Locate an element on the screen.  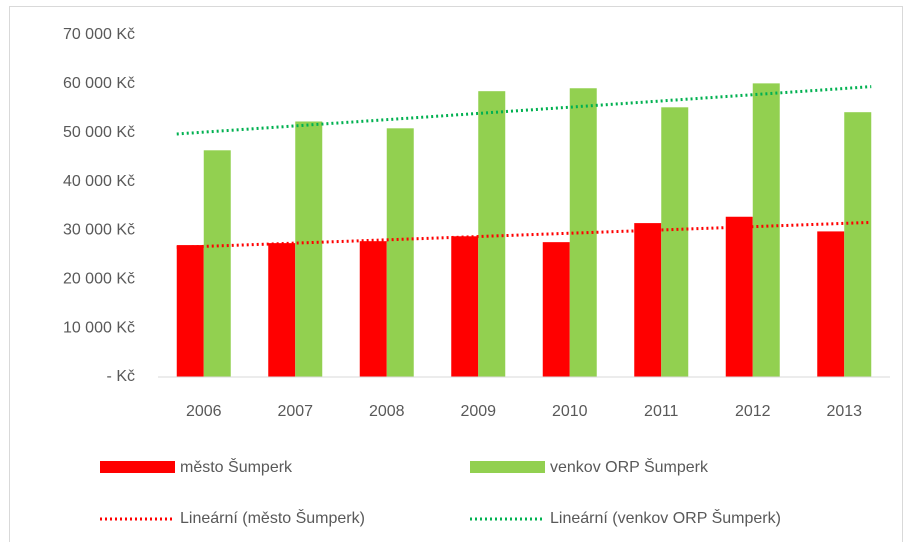
y-tick-label: 10 000 Kč is located at coordinates (99, 327).